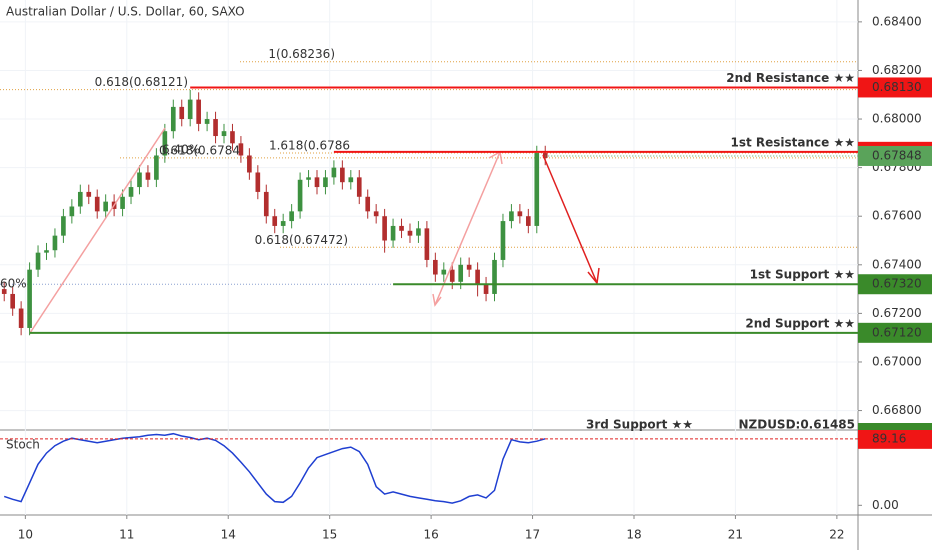  Describe the element at coordinates (301, 240) in the screenshot. I see `fib-label: 0.618(0.67472)` at that location.